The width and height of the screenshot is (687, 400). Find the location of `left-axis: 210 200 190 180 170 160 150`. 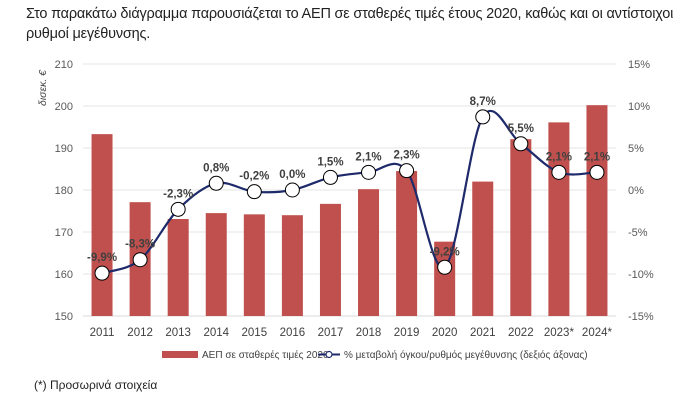

left-axis: 210 200 190 180 170 160 150 is located at coordinates (64, 191).